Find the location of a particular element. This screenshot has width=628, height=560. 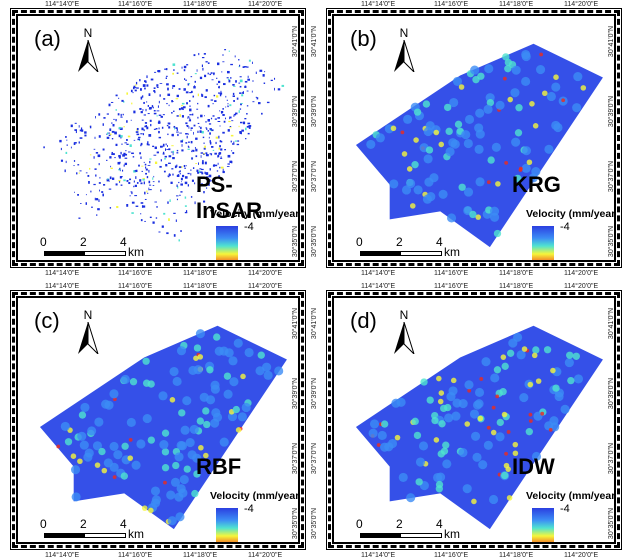

longitude-tick-label: 114°14'0"E is located at coordinates (378, 4).